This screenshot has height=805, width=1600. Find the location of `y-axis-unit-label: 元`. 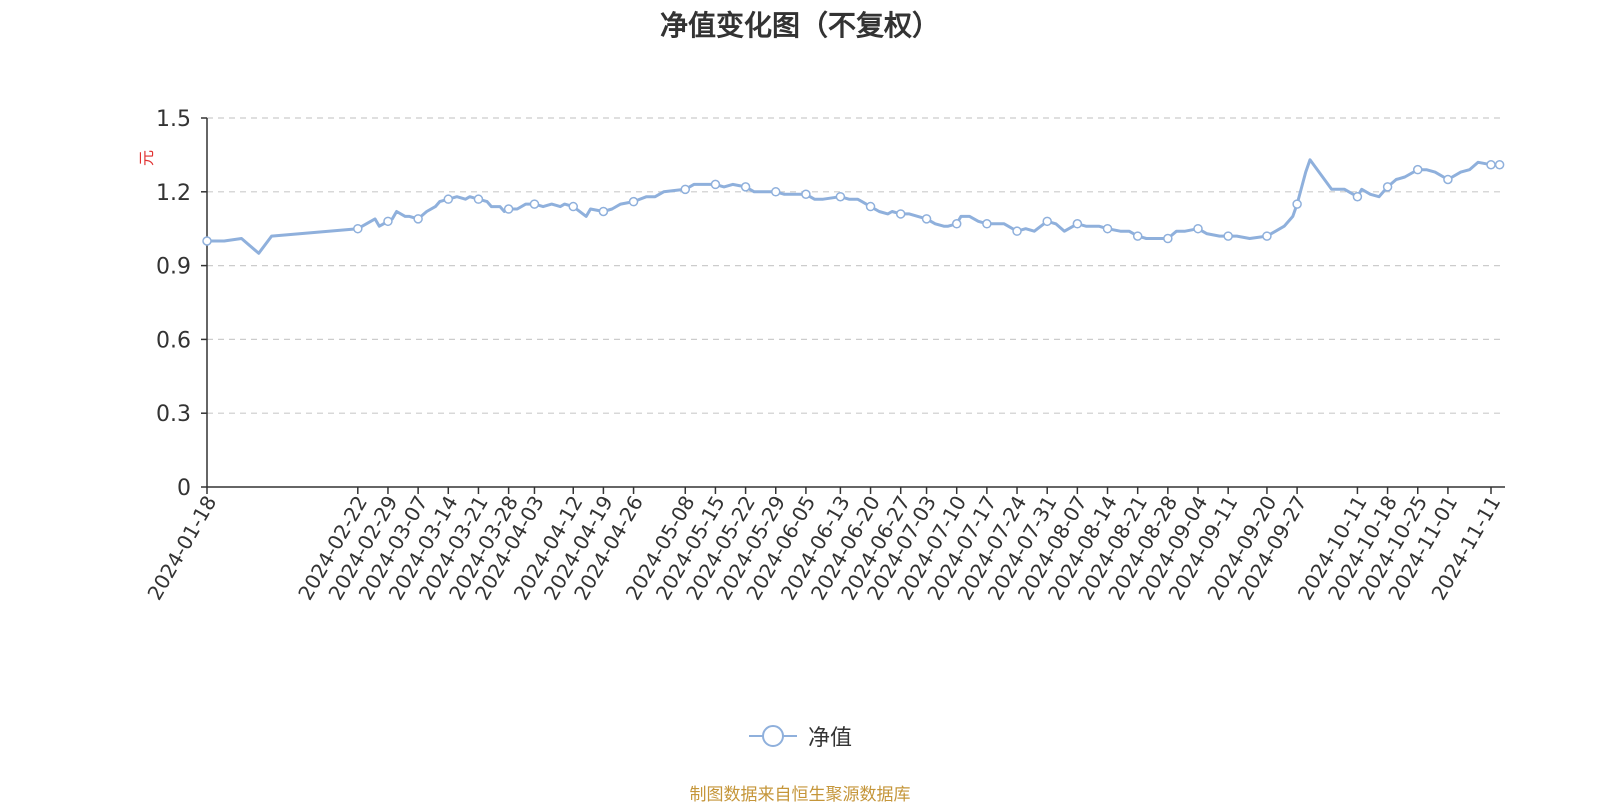

y-axis-unit-label: 元 is located at coordinates (146, 158).